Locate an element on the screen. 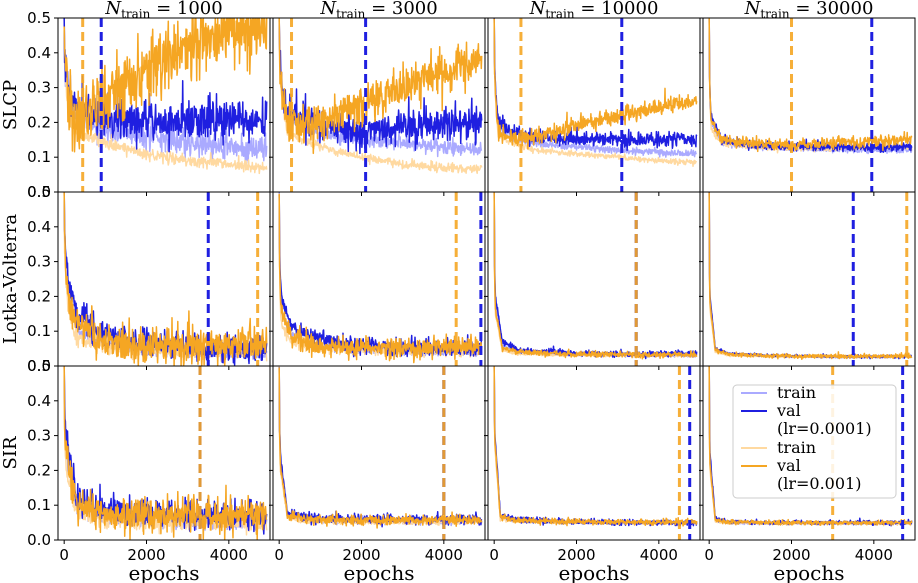 Image resolution: width=918 pixels, height=583 pixels. panel-slcp-col2 is located at coordinates (592, 106).